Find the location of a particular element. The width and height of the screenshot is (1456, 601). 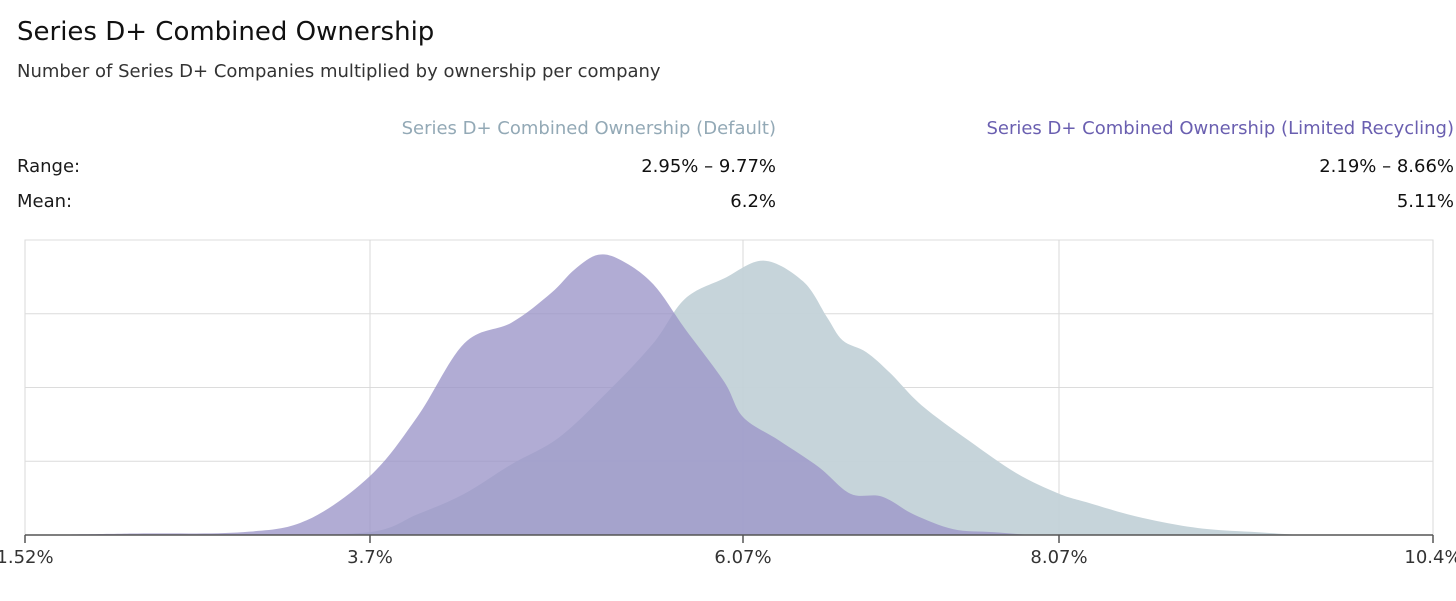

x-tick-label: 6.07% is located at coordinates (742, 557).